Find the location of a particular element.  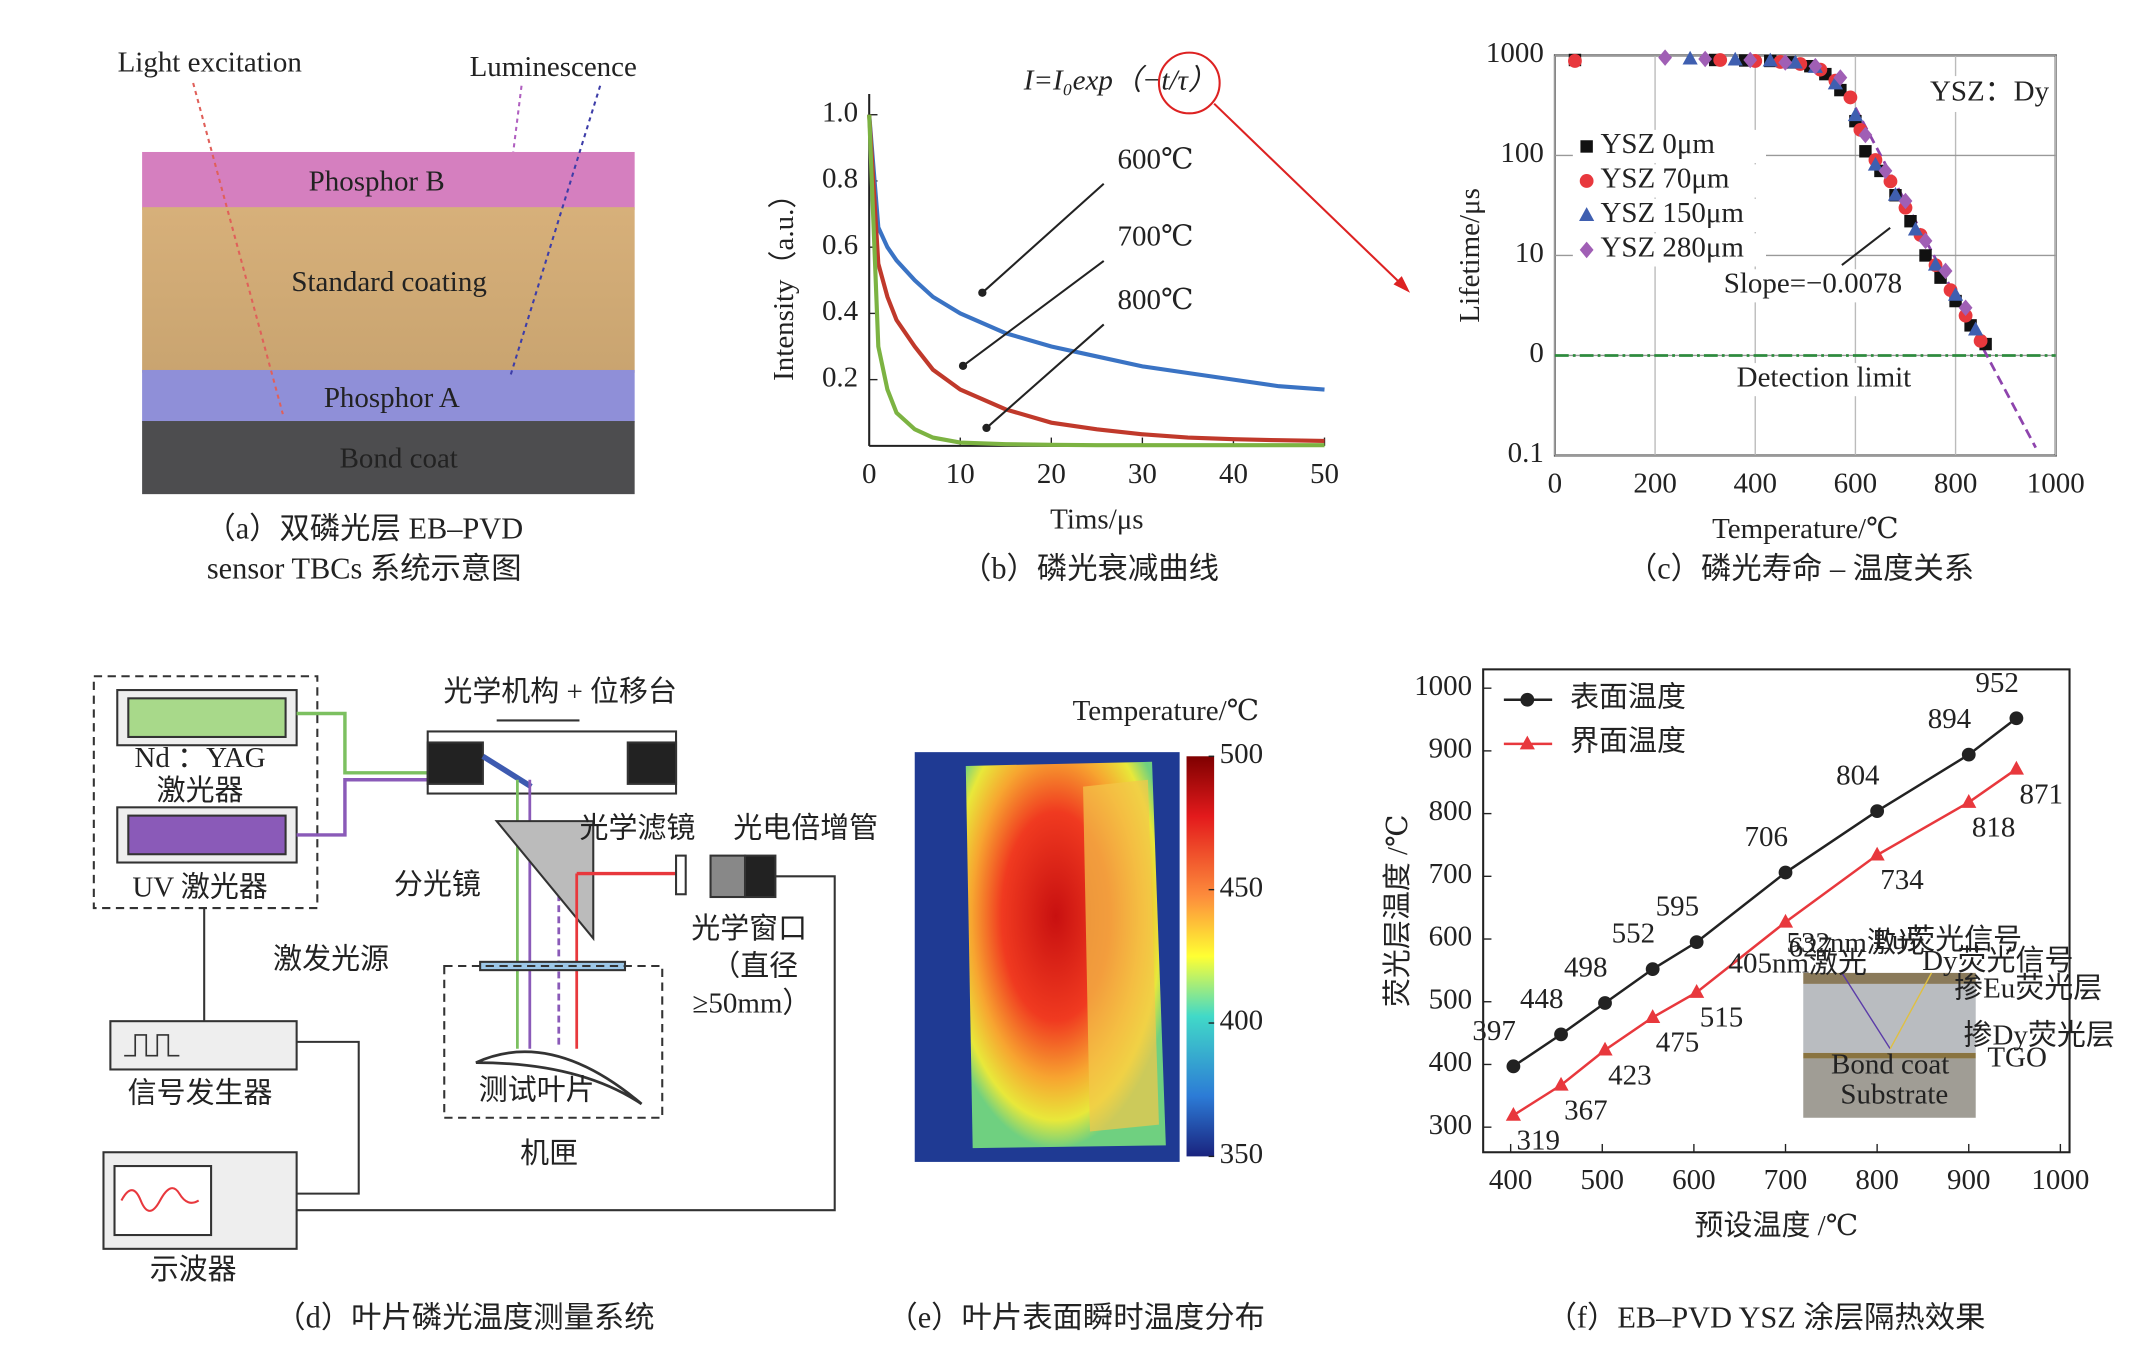

x-tick-label: 0 is located at coordinates (1555, 484).